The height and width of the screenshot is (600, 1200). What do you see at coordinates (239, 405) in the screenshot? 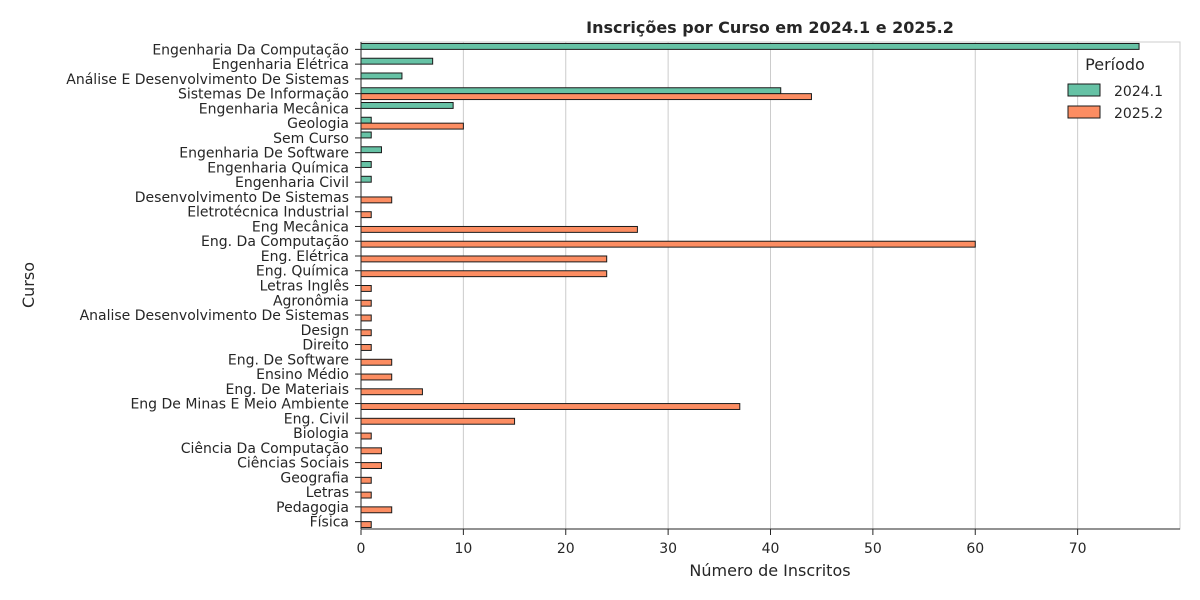
I see `y-tick-label: Eng De Minas E Meio Ambiente` at bounding box center [239, 405].